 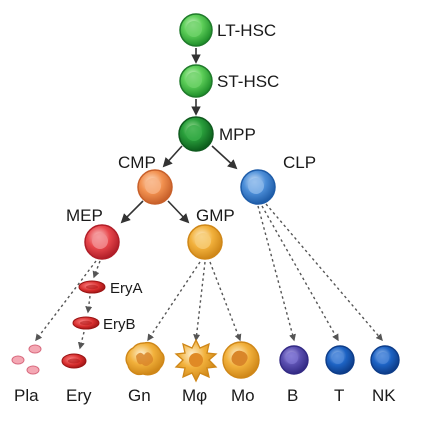 What do you see at coordinates (172, 156) in the screenshot?
I see `arrow-mpp-cmp` at bounding box center [172, 156].